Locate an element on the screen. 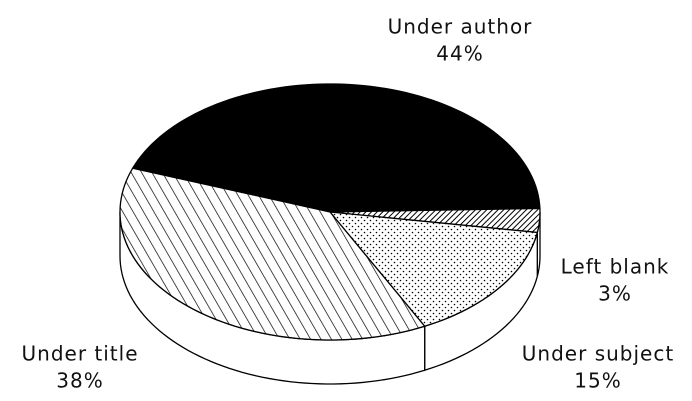 The width and height of the screenshot is (692, 401). slice-label: Under title is located at coordinates (80, 354).